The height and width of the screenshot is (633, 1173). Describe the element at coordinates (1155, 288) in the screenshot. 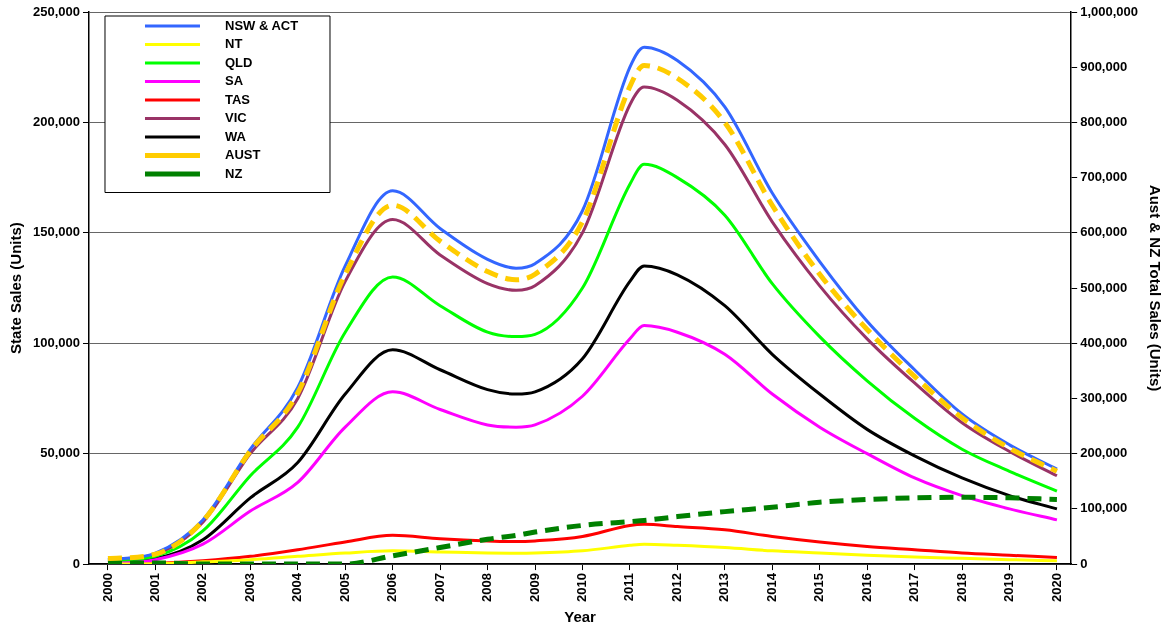

I see `y2-axis-title: Aust & NZ Total Sales (Units)` at that location.